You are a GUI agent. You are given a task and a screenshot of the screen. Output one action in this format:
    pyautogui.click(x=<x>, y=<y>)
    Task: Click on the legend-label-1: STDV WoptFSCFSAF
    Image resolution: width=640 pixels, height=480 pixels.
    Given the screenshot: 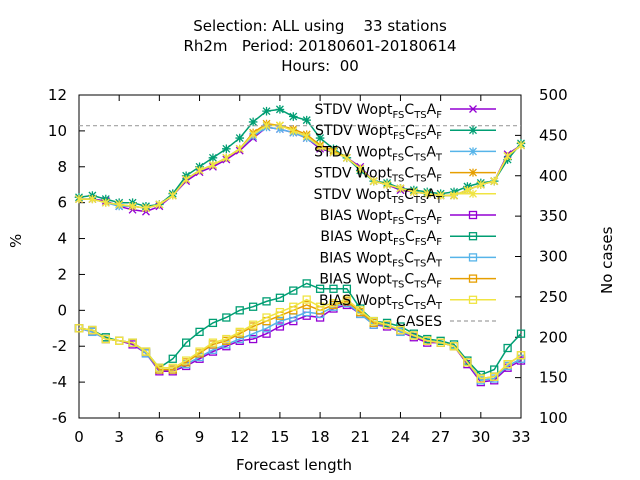 What is the action you would take?
    pyautogui.click(x=378, y=132)
    